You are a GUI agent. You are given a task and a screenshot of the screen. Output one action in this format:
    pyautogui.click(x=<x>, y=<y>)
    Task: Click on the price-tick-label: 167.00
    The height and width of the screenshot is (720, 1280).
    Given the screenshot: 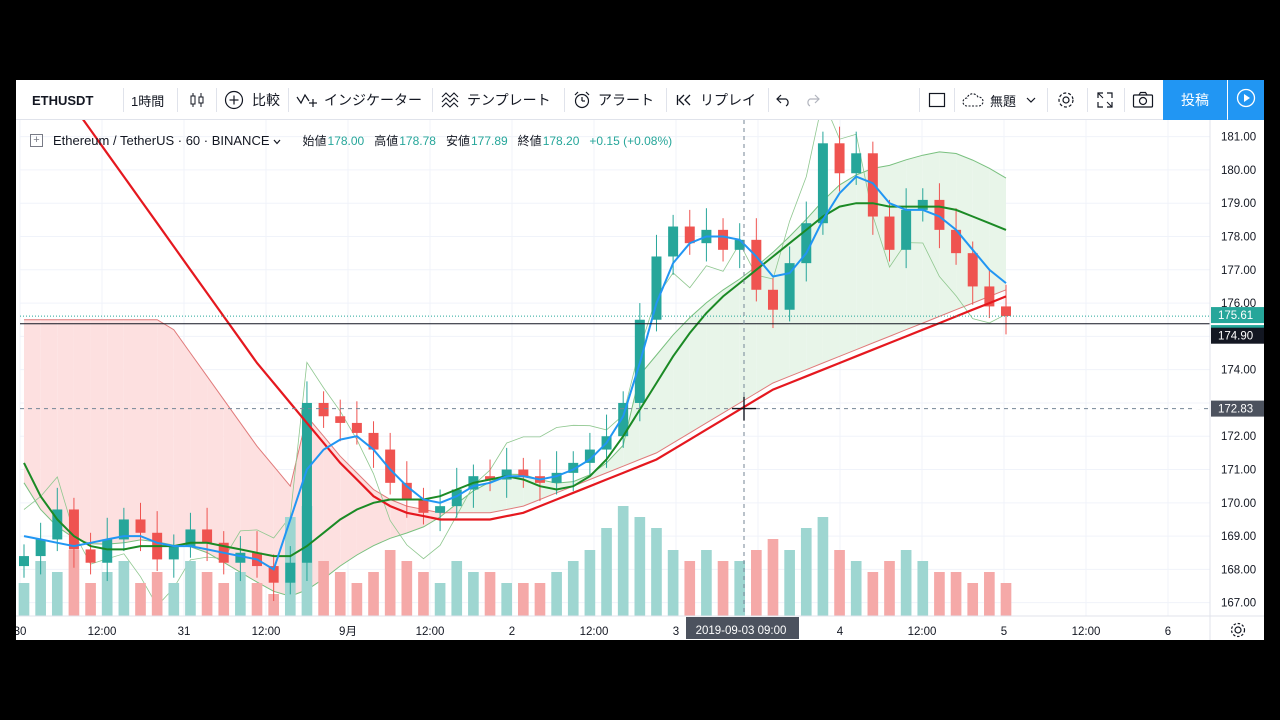 What is the action you would take?
    pyautogui.click(x=1238, y=604)
    